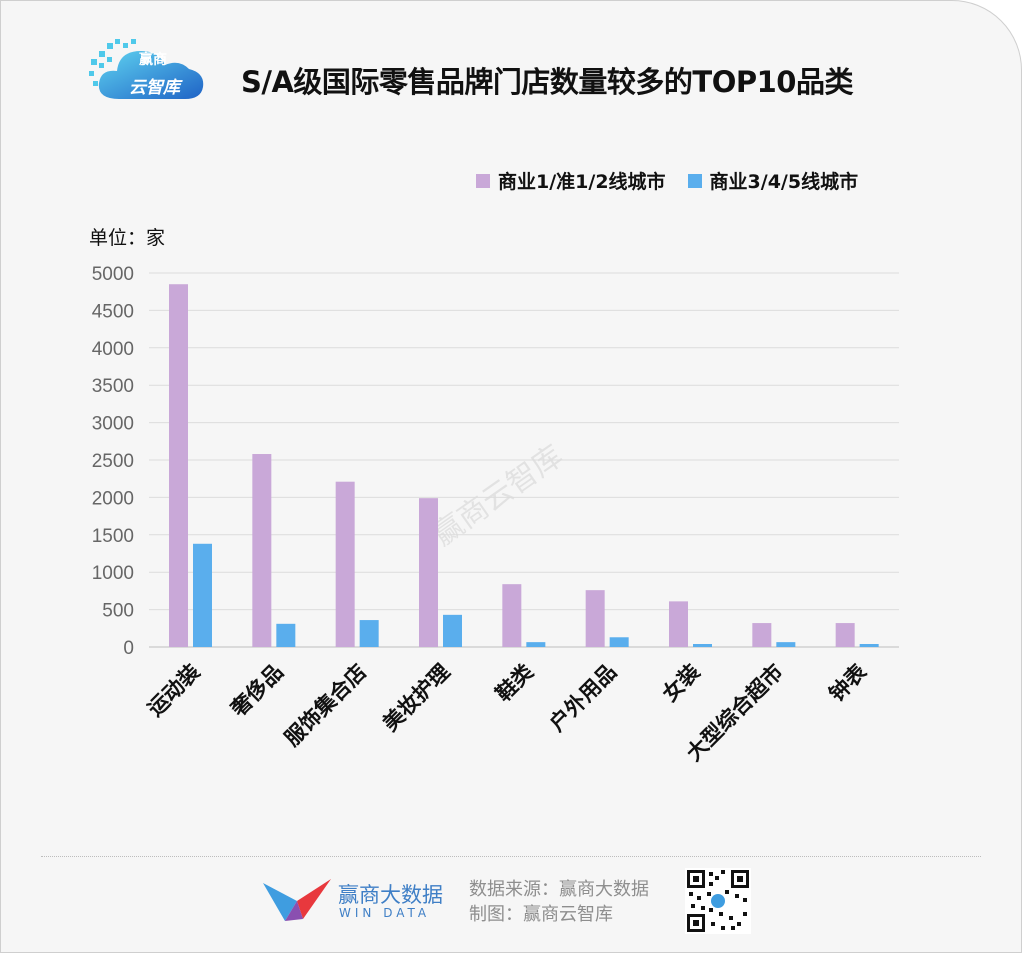  I want to click on x-category-label: 户外用品, so click(583, 698).